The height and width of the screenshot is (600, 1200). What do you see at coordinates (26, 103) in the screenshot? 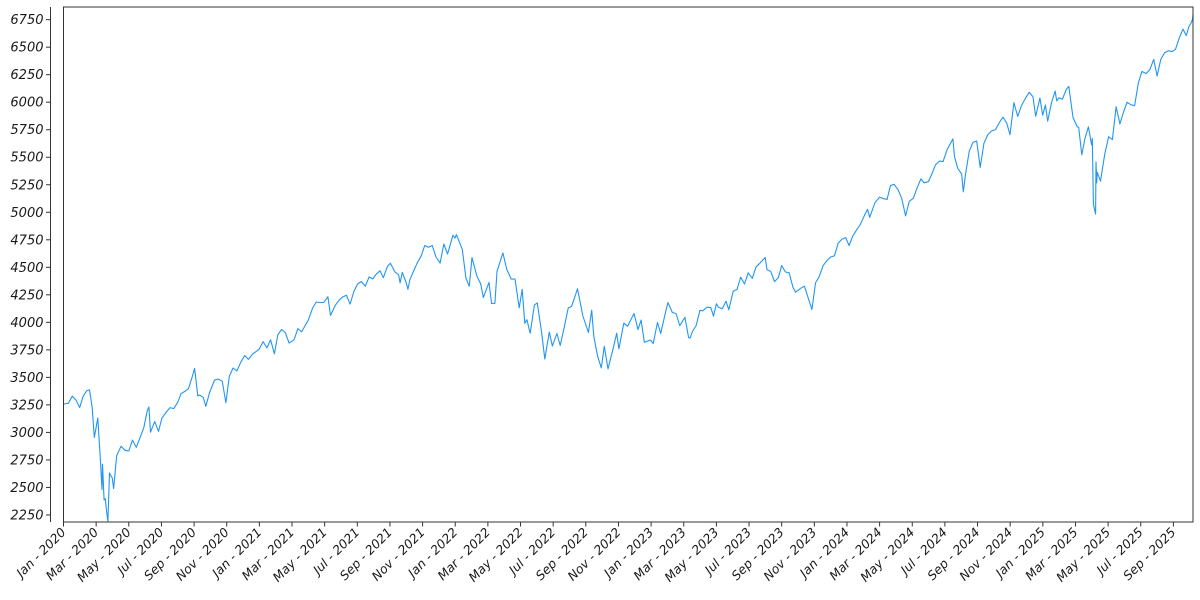
I see `y-tick-label: 6000` at bounding box center [26, 103].